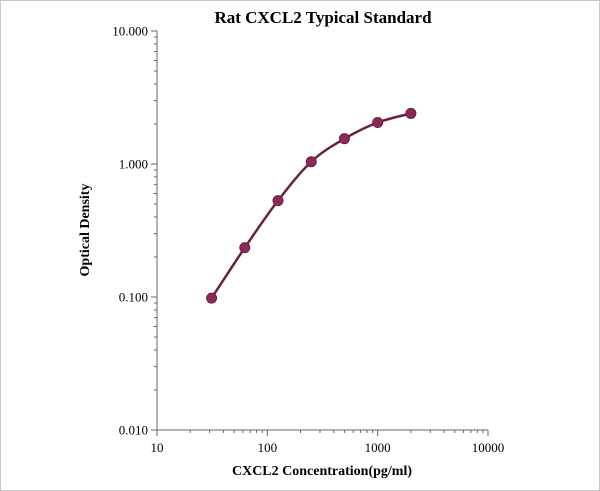 Image resolution: width=600 pixels, height=491 pixels. What do you see at coordinates (85, 230) in the screenshot?
I see `y-axis-label: Optical Density` at bounding box center [85, 230].